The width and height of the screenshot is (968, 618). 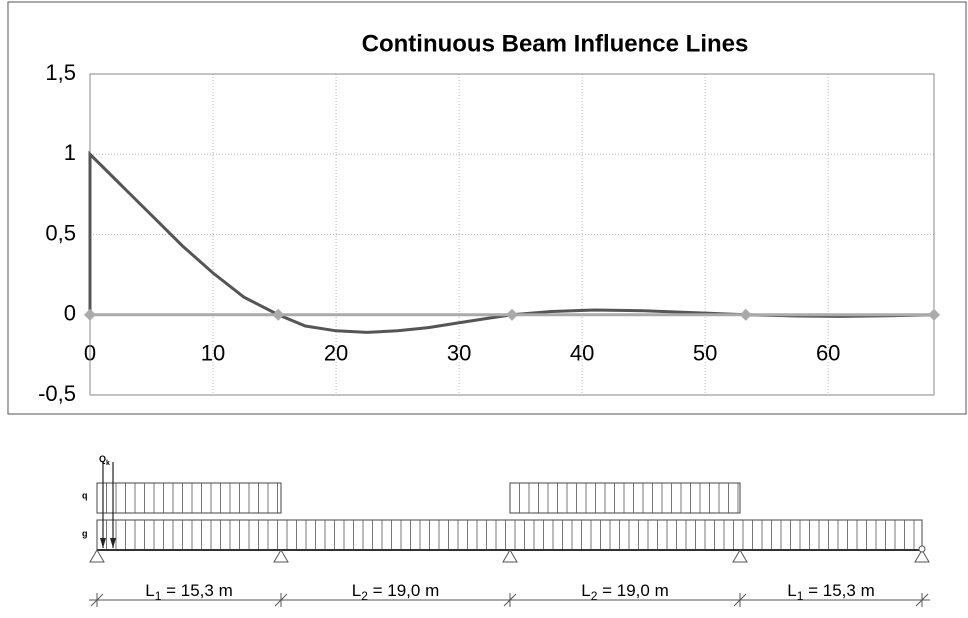 I want to click on x-tick-label: 10, so click(x=213, y=353).